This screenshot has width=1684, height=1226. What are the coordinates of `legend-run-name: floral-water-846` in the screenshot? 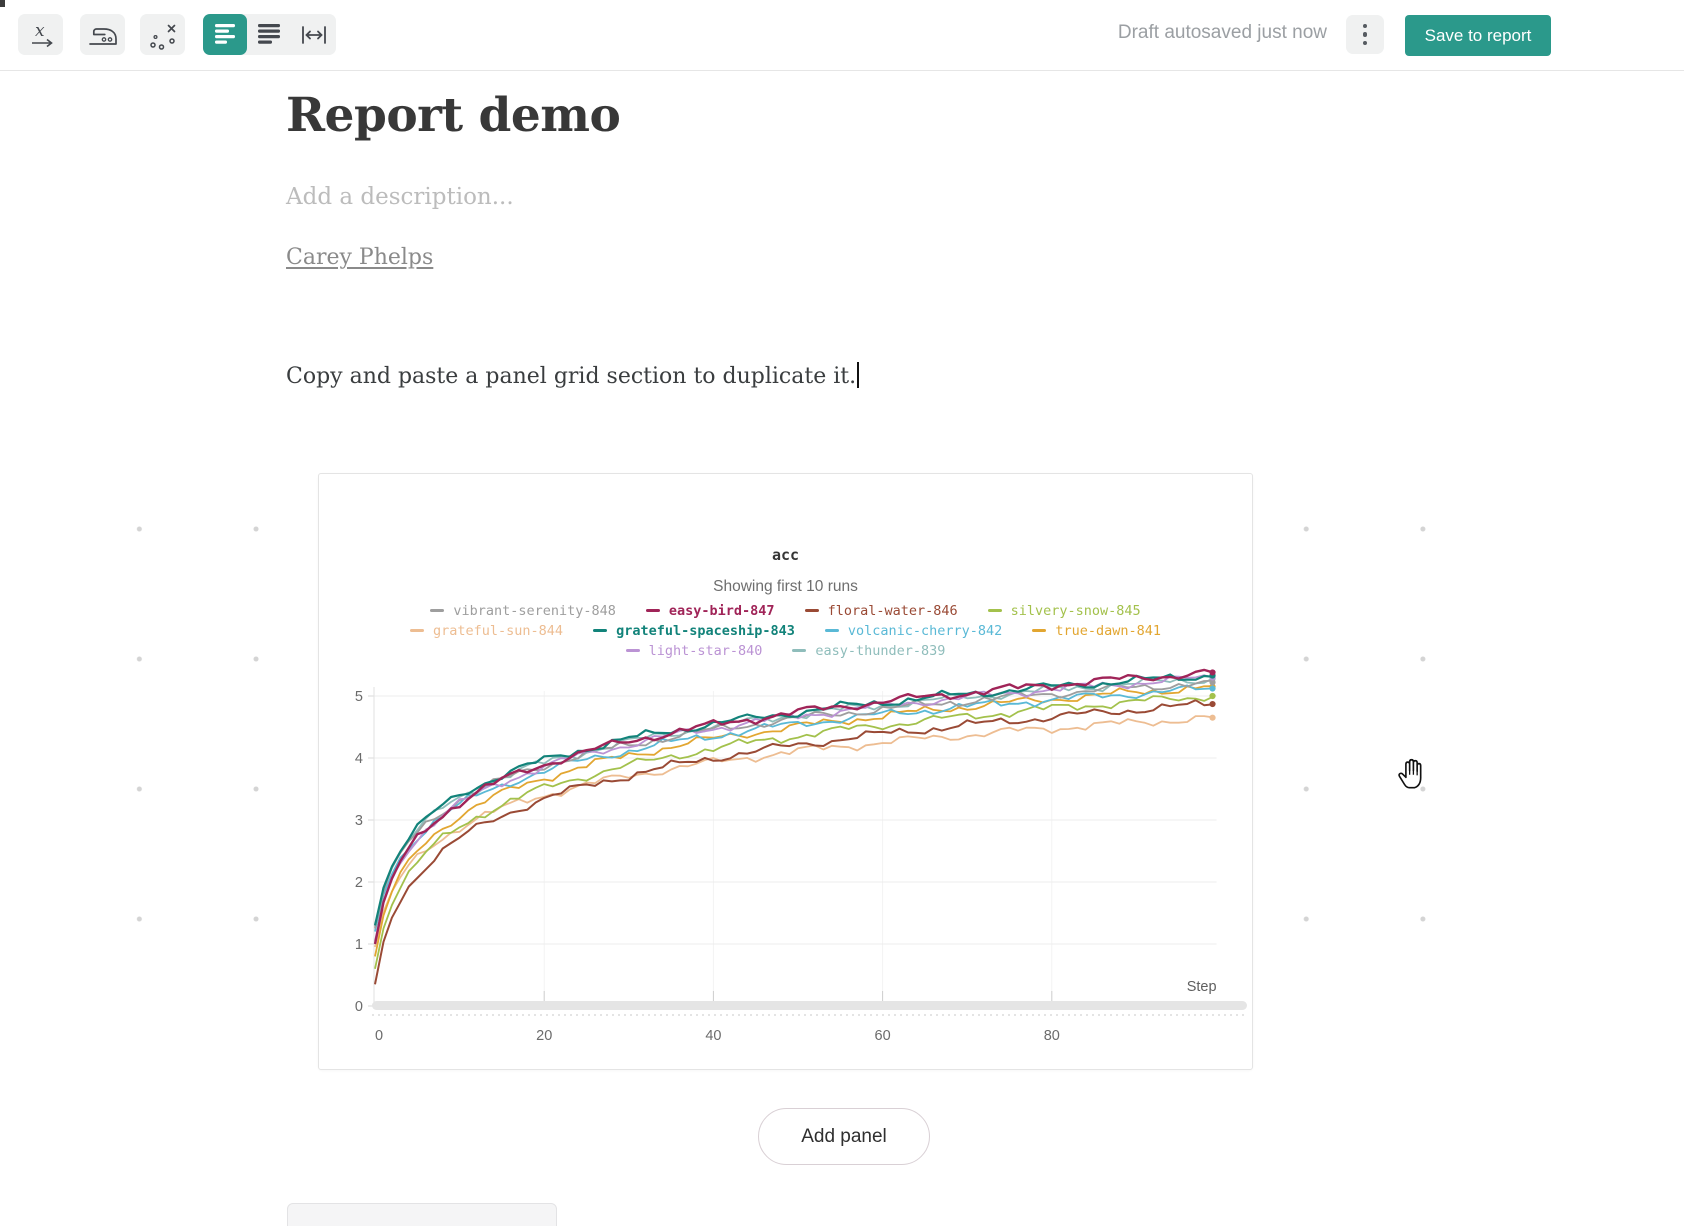 It's located at (892, 610).